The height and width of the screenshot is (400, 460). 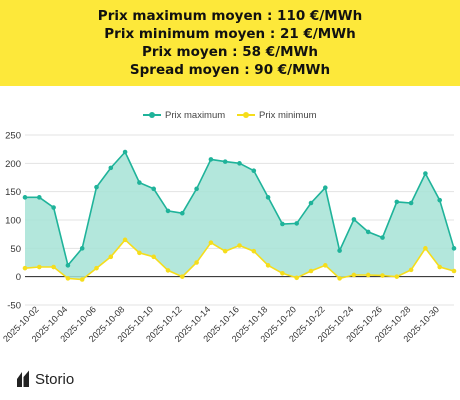 What do you see at coordinates (18, 277) in the screenshot?
I see `y-tick-label: 0` at bounding box center [18, 277].